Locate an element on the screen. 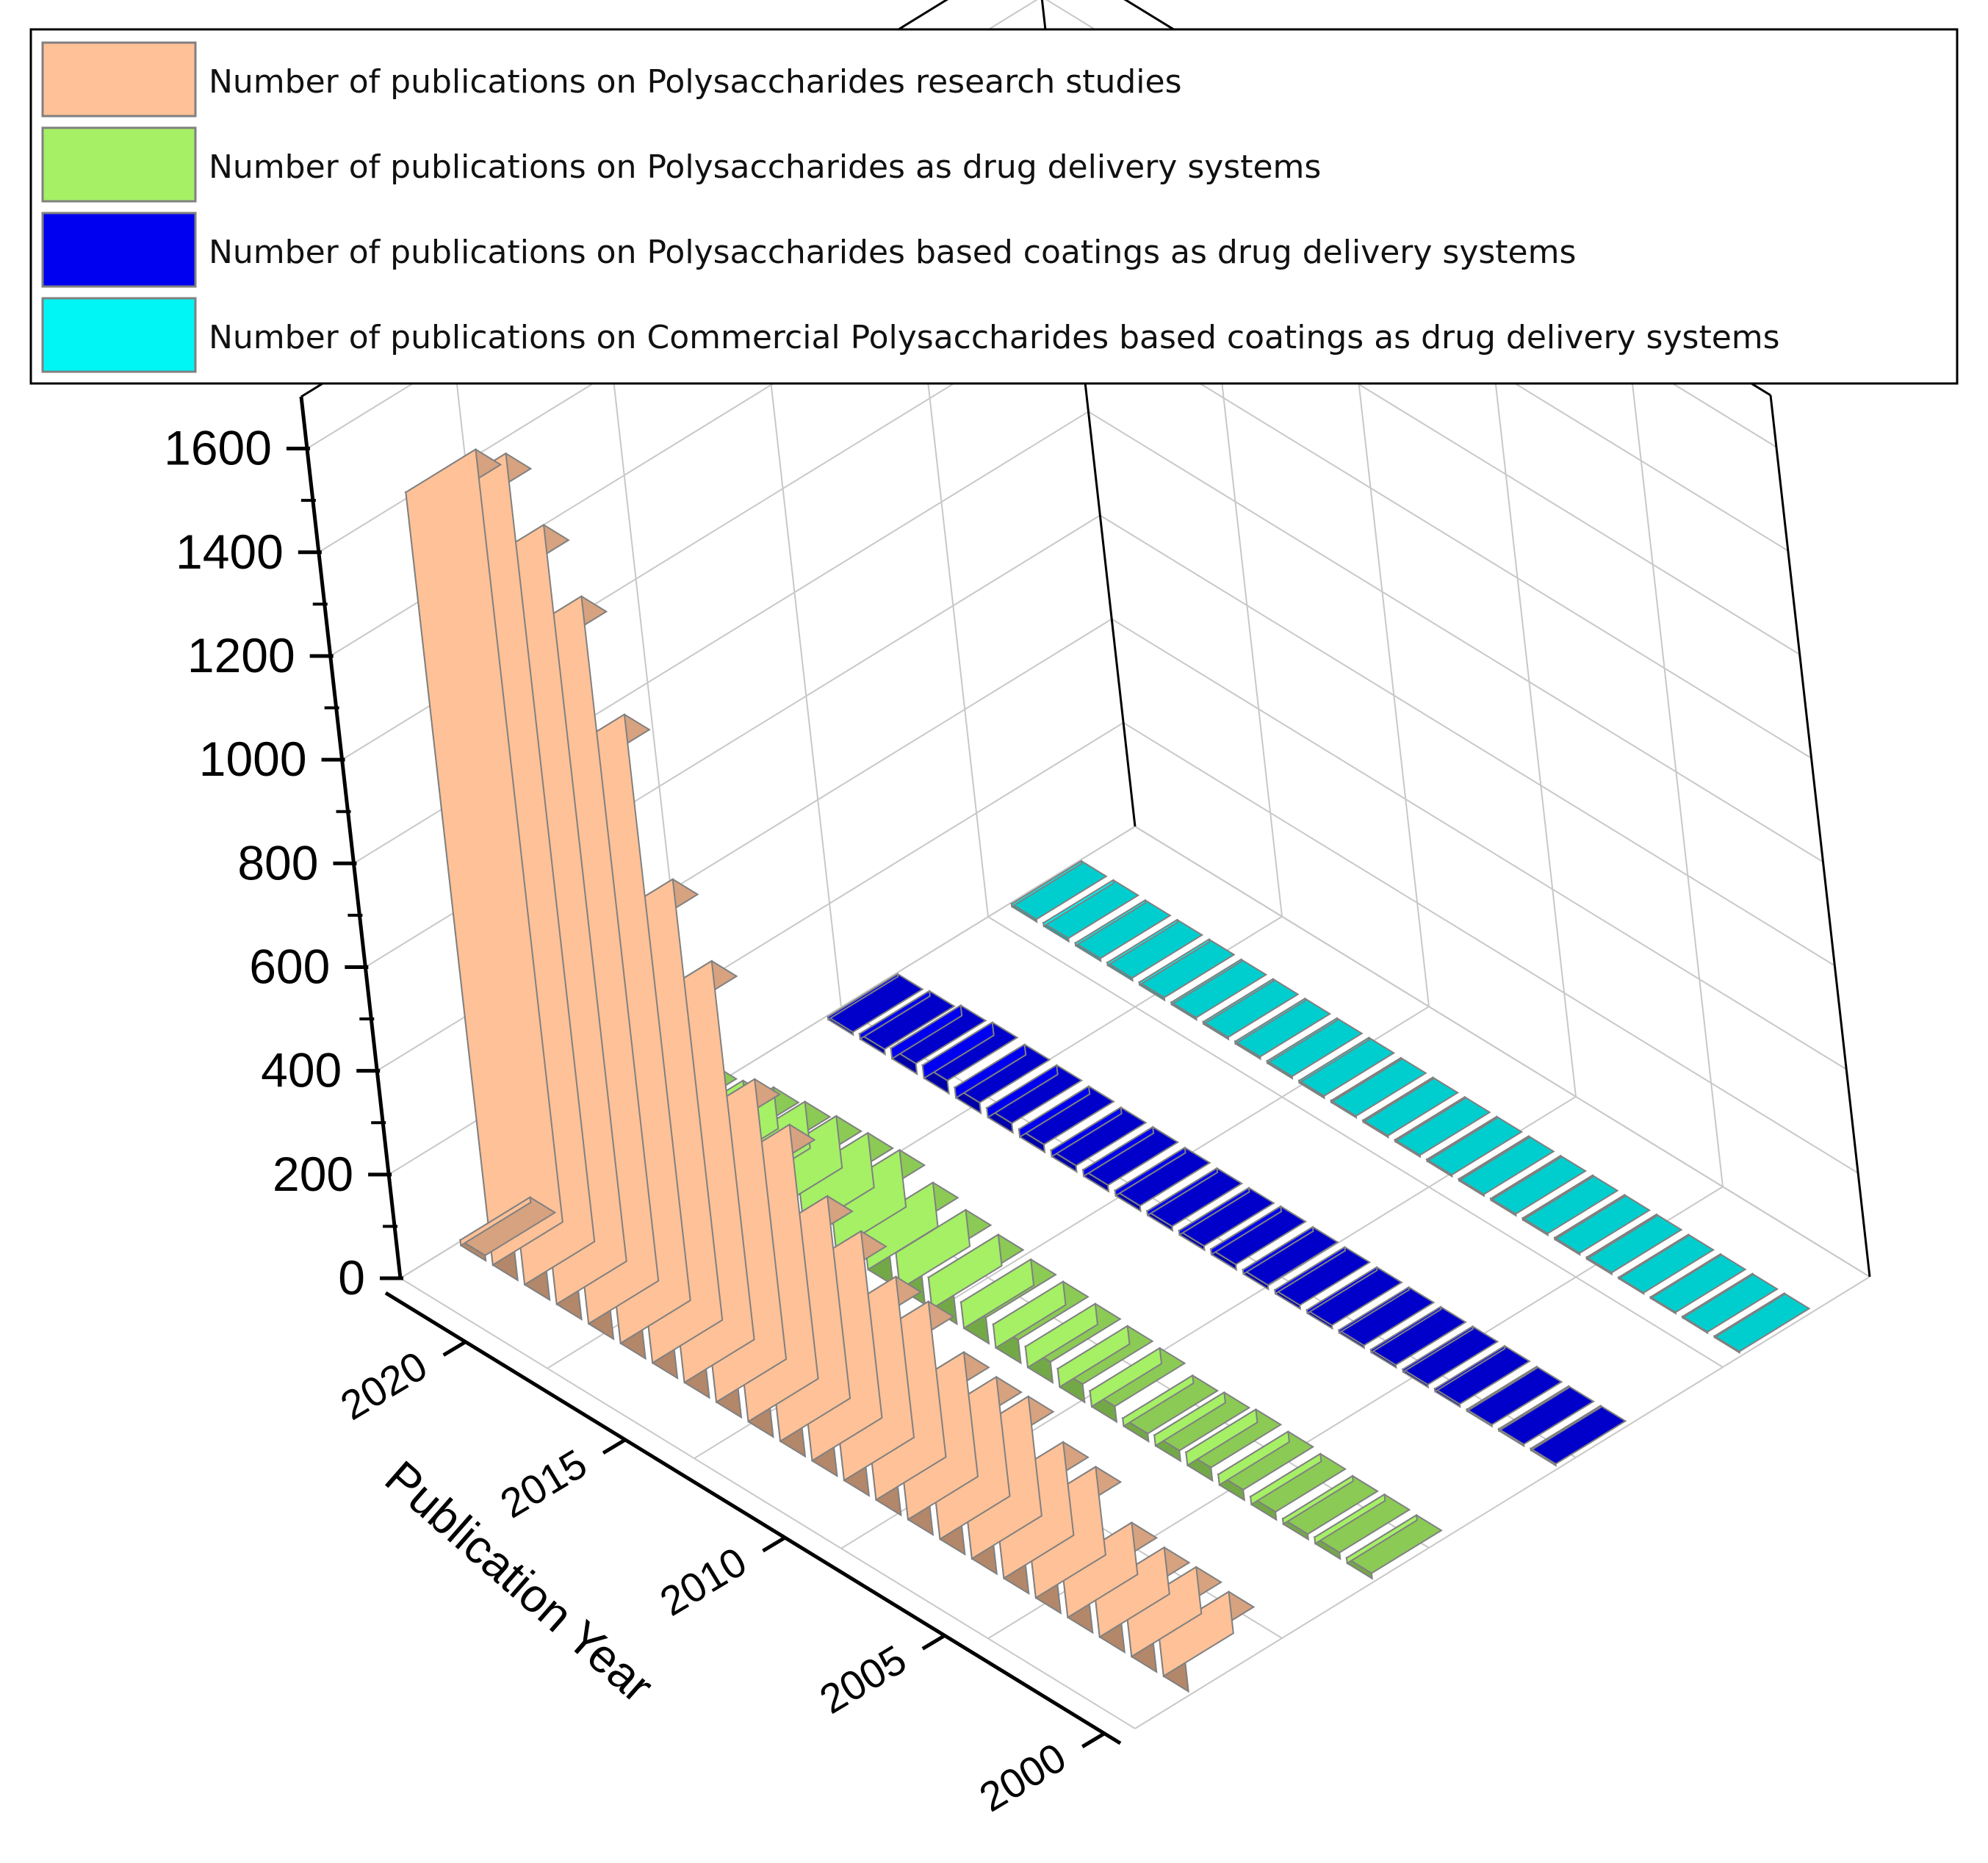 This screenshot has height=1863, width=1988. bar-2-2010 is located at coordinates (1258, 1238).